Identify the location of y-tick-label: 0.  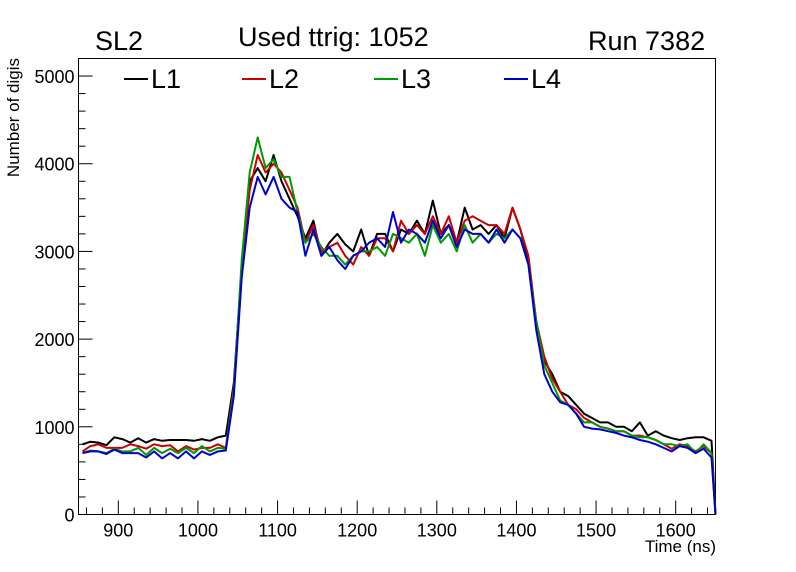
(69, 516).